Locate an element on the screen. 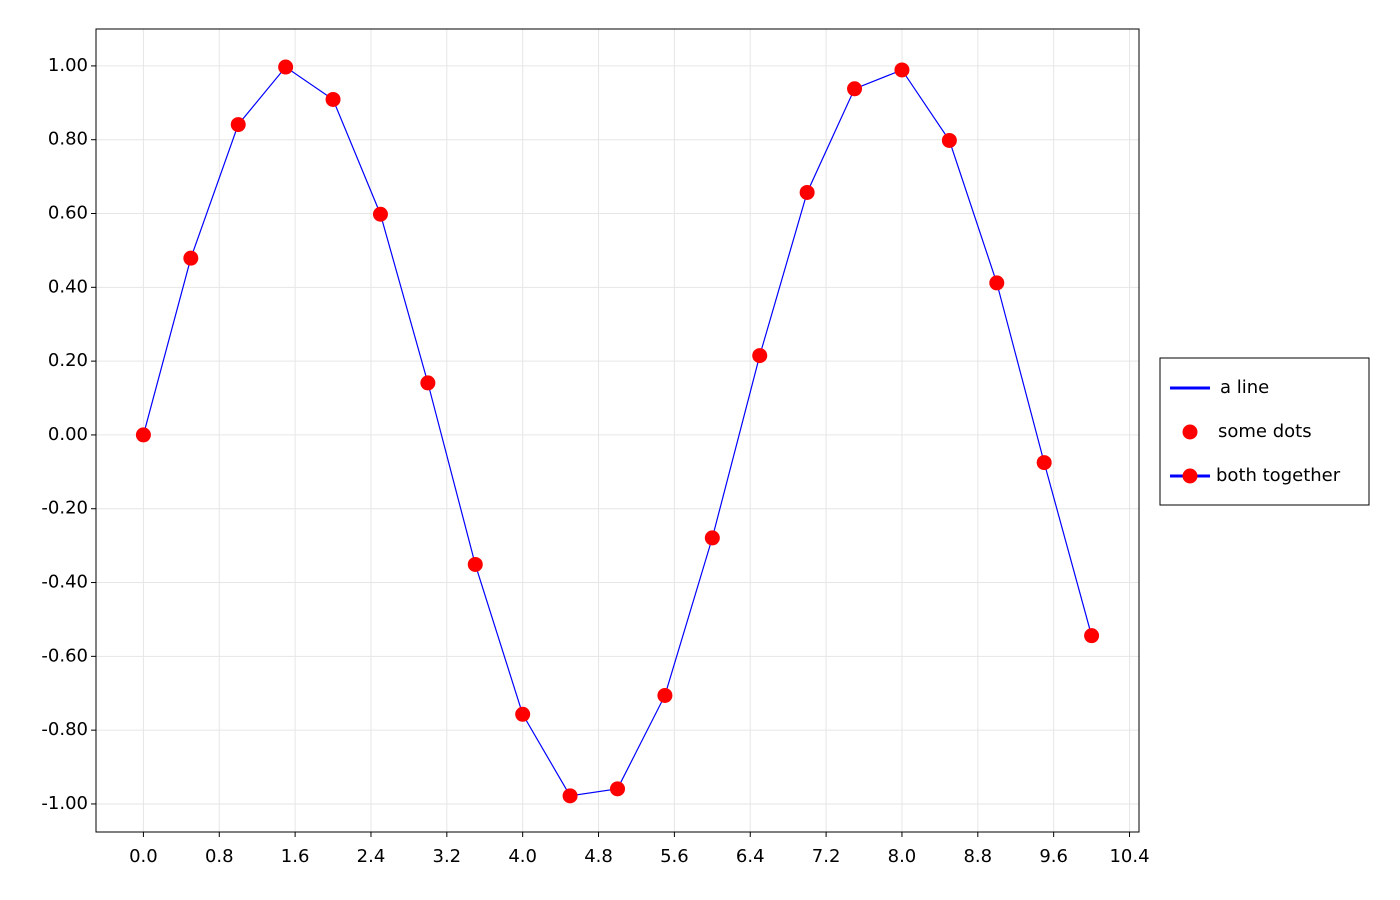 The image size is (1400, 900). legend: a line some dots both together is located at coordinates (1264, 431).